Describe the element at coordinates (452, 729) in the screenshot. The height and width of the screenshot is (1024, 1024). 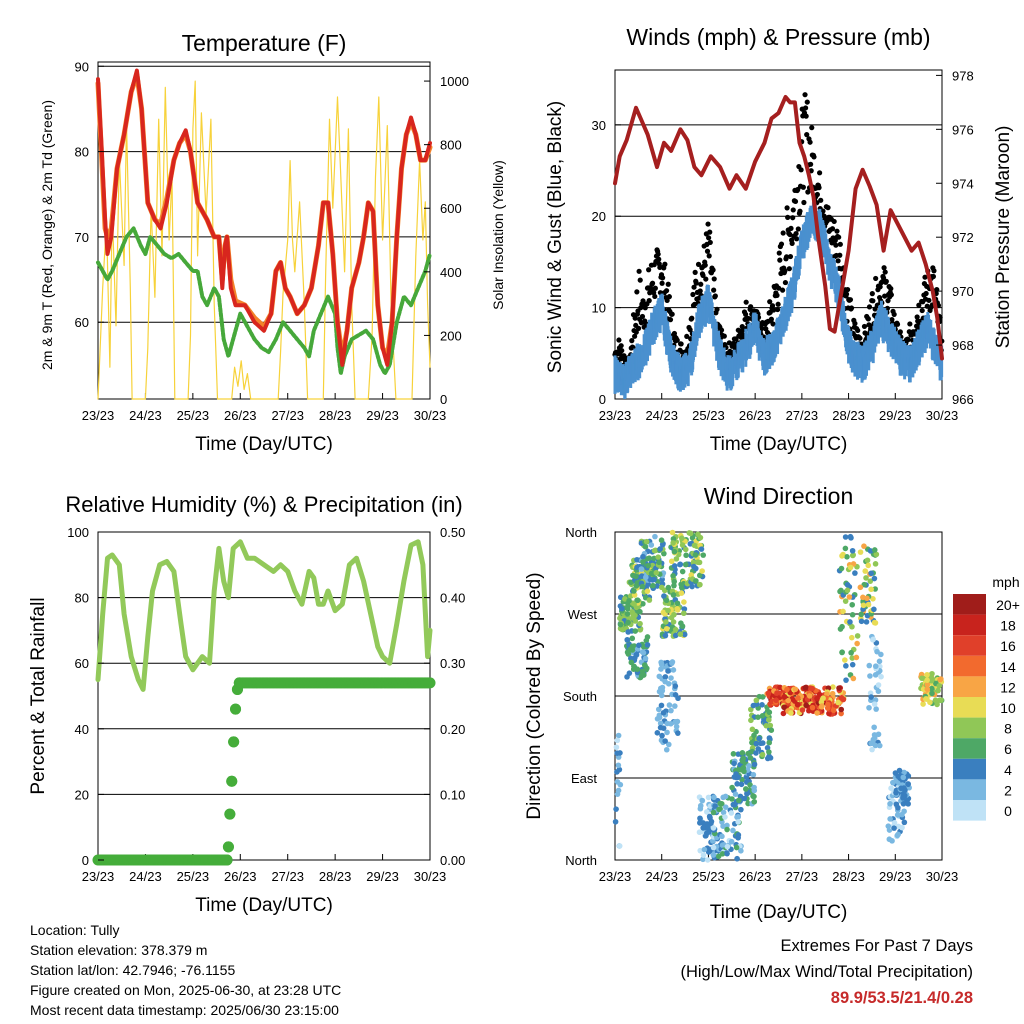
I see `y2-tick-label: 0.20` at that location.